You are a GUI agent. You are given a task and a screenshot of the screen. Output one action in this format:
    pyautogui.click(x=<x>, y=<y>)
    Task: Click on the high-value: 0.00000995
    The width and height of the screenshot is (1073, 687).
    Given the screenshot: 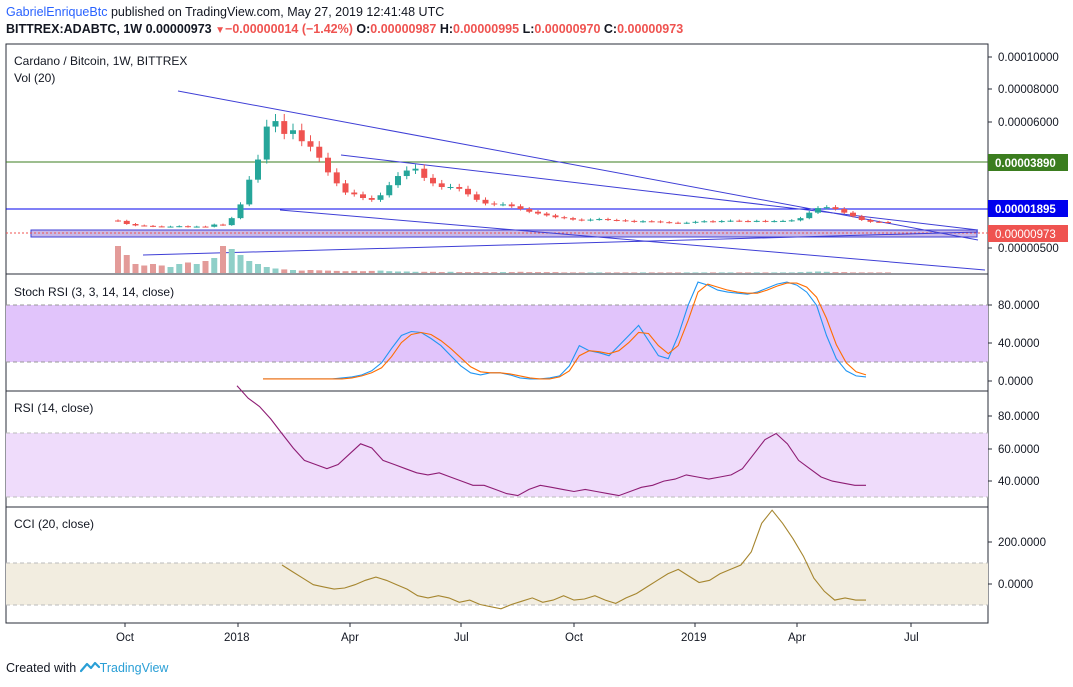 What is the action you would take?
    pyautogui.click(x=486, y=29)
    